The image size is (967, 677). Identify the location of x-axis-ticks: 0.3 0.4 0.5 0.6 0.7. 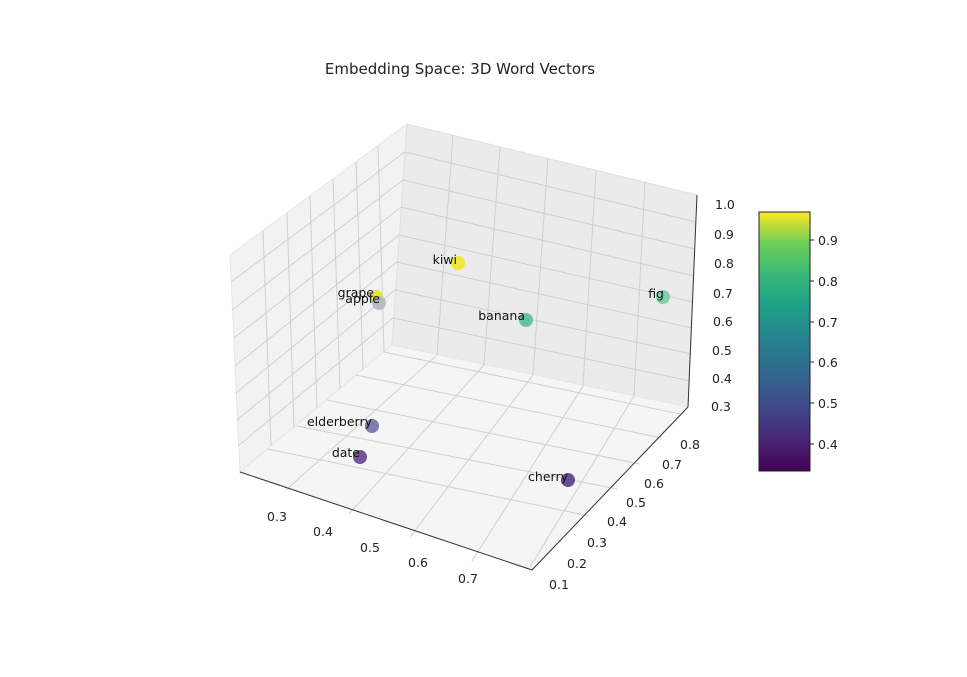
(372, 547).